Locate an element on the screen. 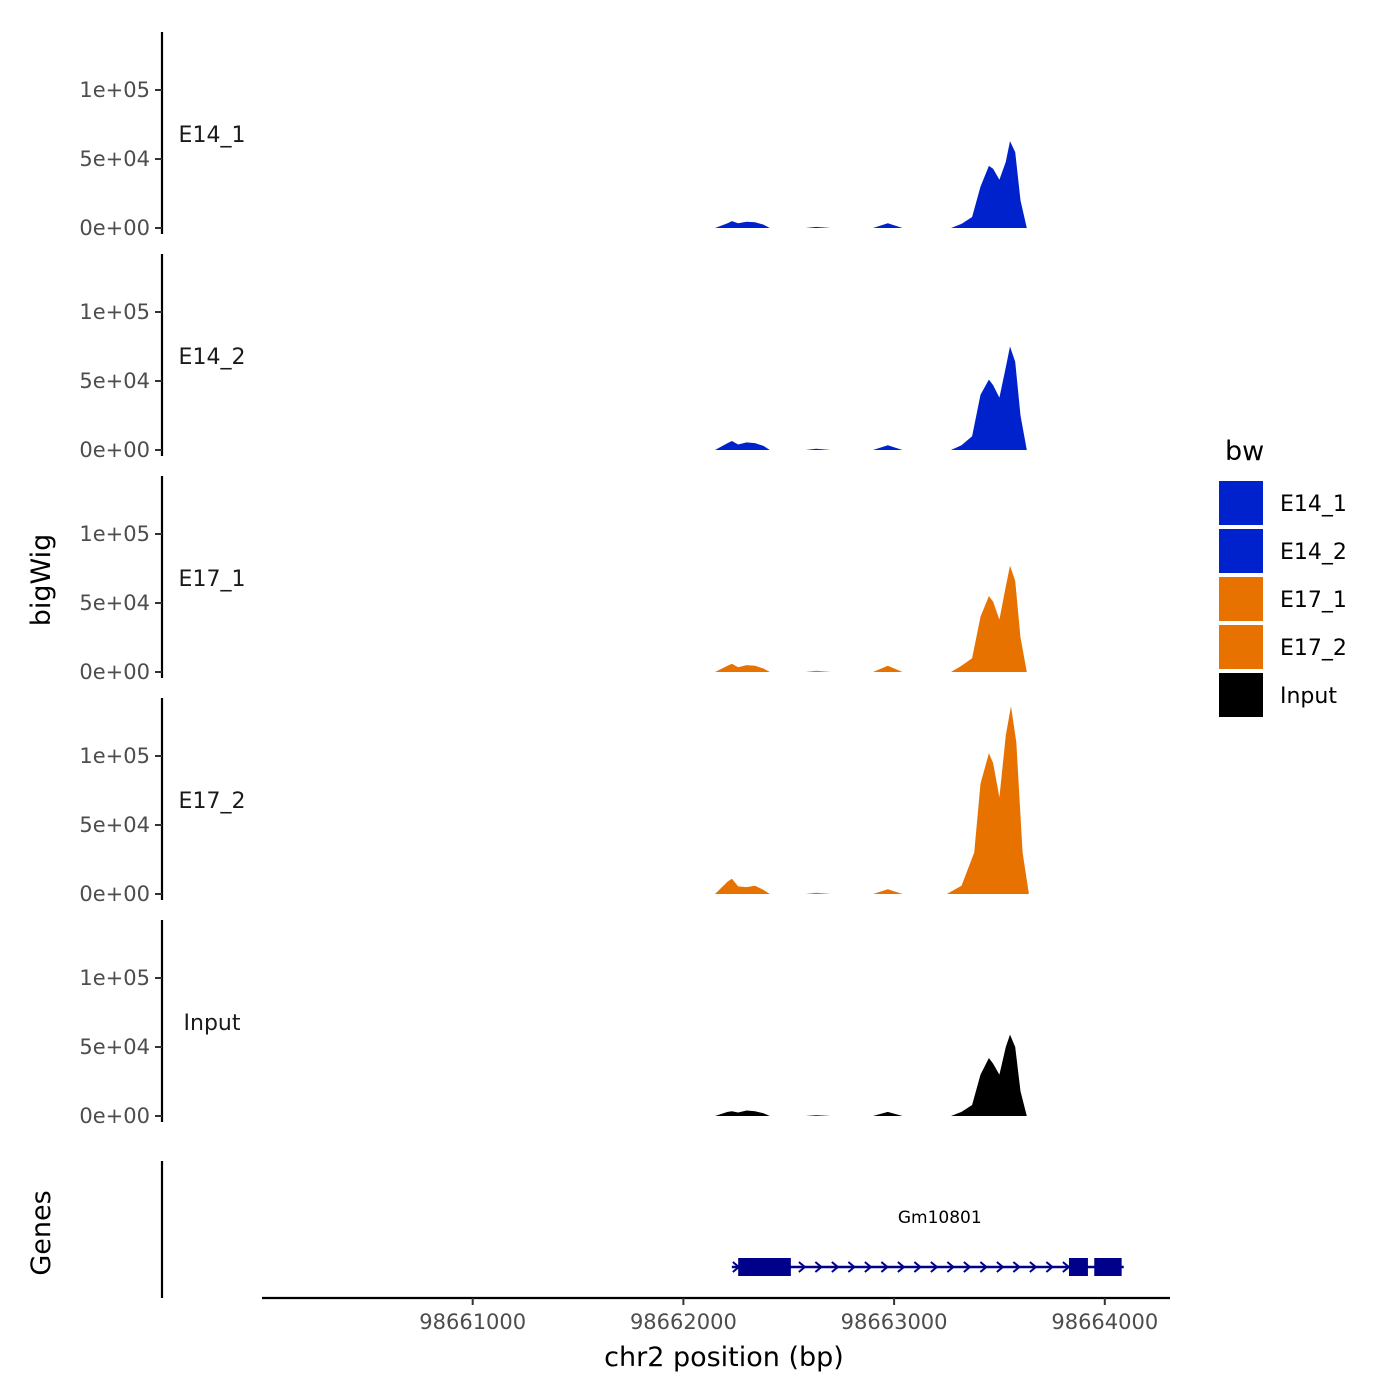 The height and width of the screenshot is (1400, 1400). track-panel-e17_2: 0e+00 5e+04 1e+05 E17_2 is located at coordinates (554, 802).